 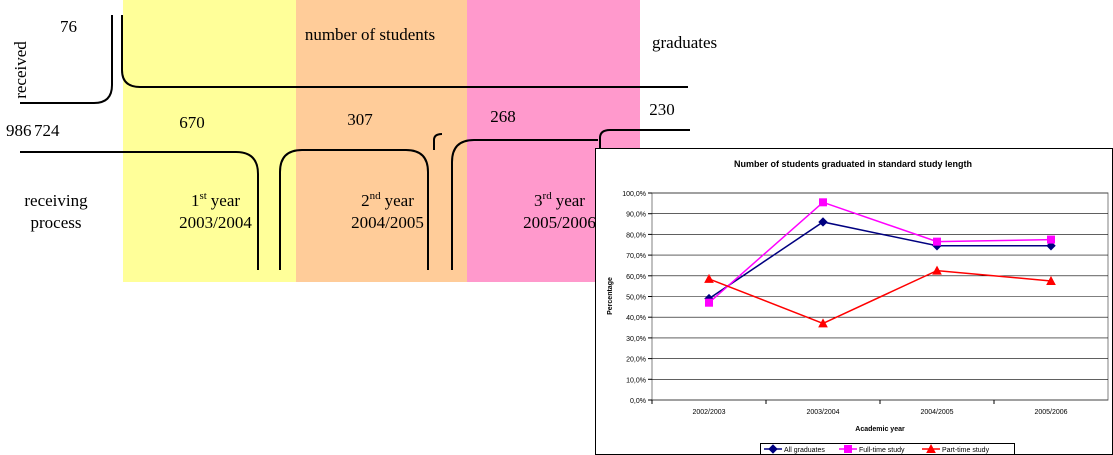 What do you see at coordinates (360, 119) in the screenshot?
I see `students-count: 307` at bounding box center [360, 119].